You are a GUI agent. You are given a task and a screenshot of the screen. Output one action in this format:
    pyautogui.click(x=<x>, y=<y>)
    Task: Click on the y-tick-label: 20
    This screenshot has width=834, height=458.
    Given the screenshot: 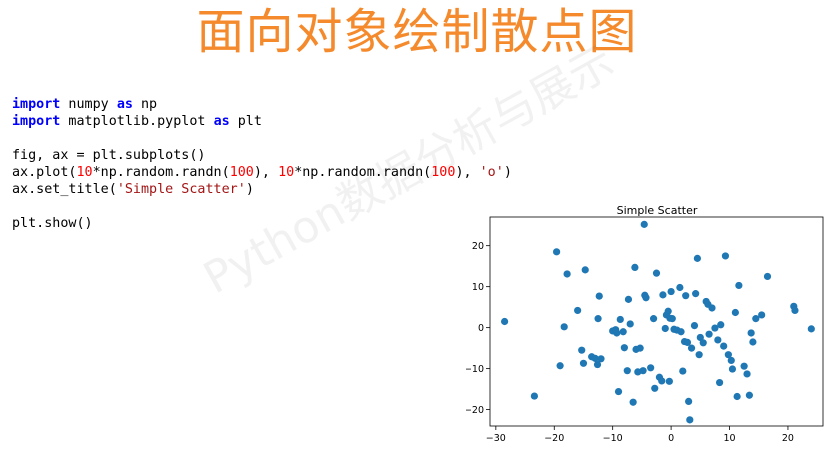 What is the action you would take?
    pyautogui.click(x=478, y=246)
    